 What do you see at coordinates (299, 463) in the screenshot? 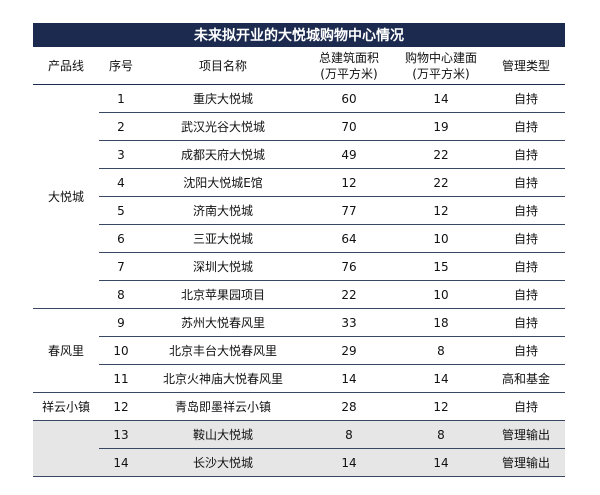
I see `table-row: 14 长沙大悦城 14 14 管理输出` at bounding box center [299, 463].